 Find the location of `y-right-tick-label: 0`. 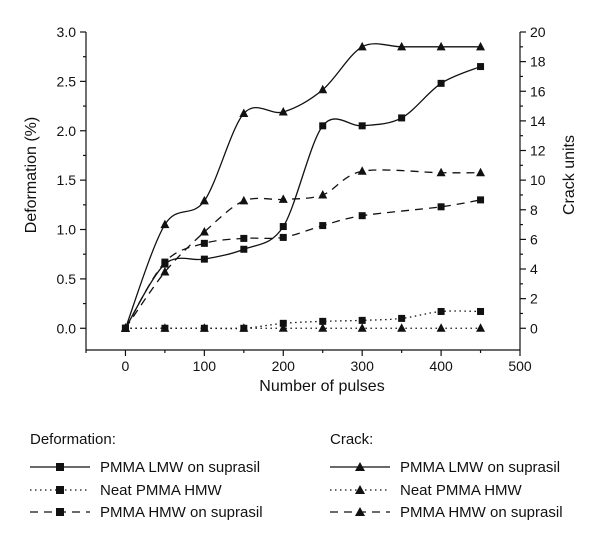

y-right-tick-label: 0 is located at coordinates (534, 328).